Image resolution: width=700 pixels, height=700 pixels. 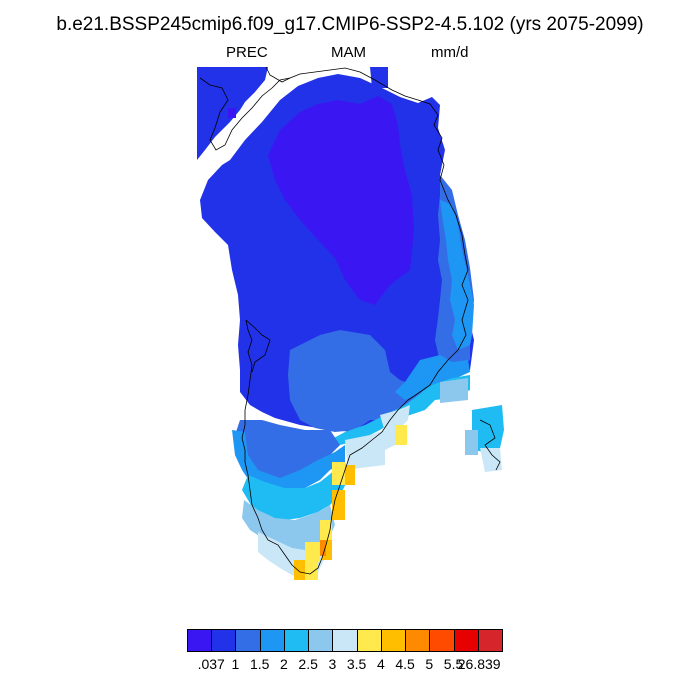 What do you see at coordinates (479, 664) in the screenshot?
I see `colorbar-label: 26.839` at bounding box center [479, 664].